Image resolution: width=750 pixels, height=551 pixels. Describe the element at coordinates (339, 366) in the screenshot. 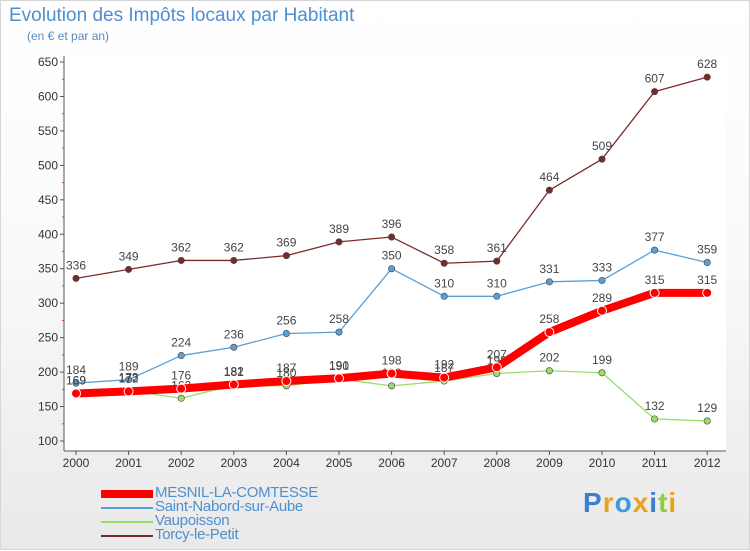

I see `data-label: 190` at that location.